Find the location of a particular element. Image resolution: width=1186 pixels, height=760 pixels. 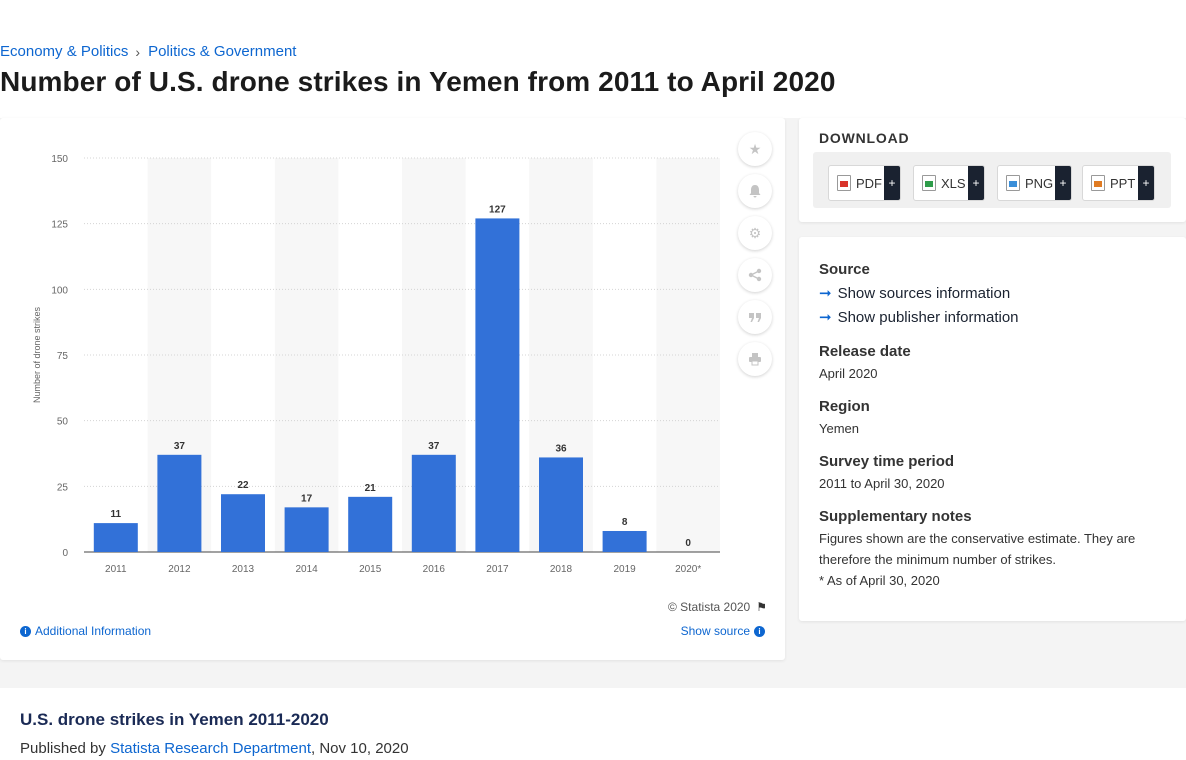

data-label: 11 is located at coordinates (116, 514).